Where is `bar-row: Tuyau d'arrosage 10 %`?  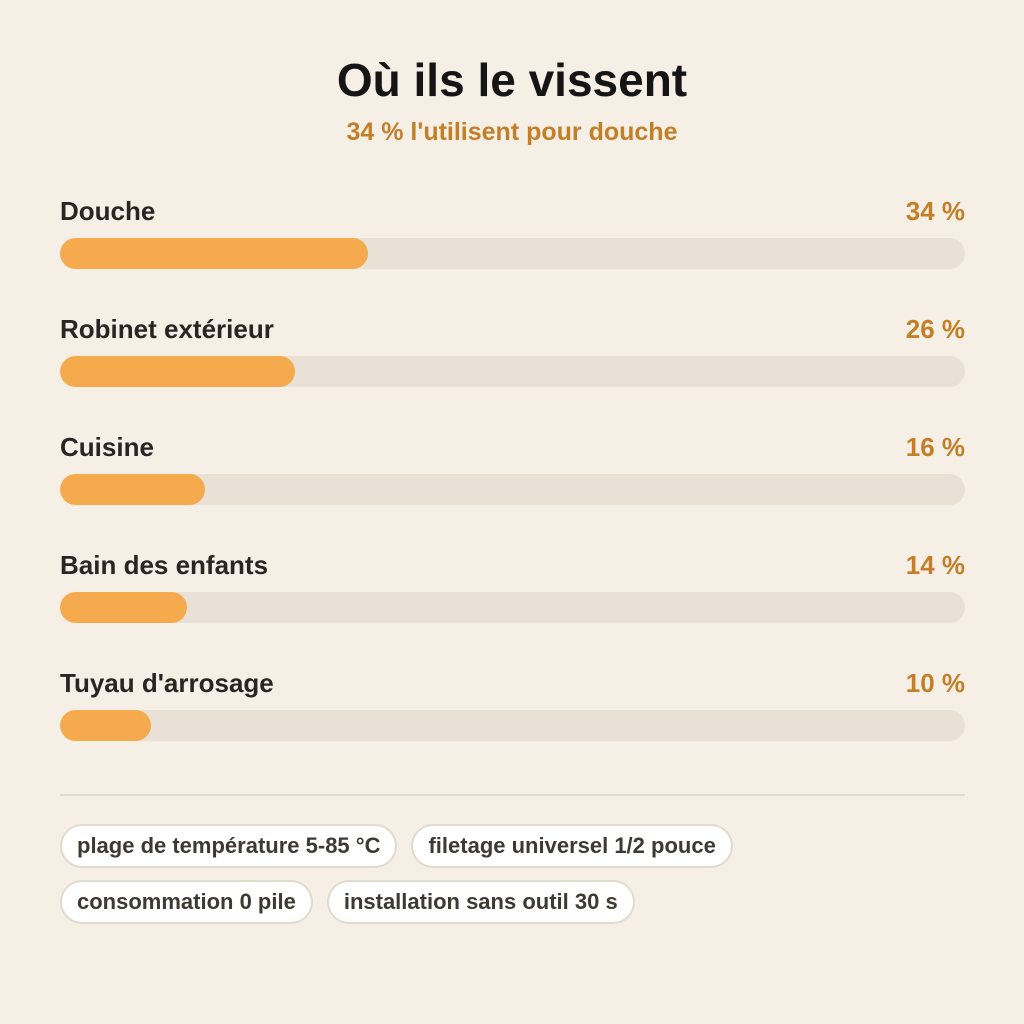
bar-row: Tuyau d'arrosage 10 % is located at coordinates (512, 721).